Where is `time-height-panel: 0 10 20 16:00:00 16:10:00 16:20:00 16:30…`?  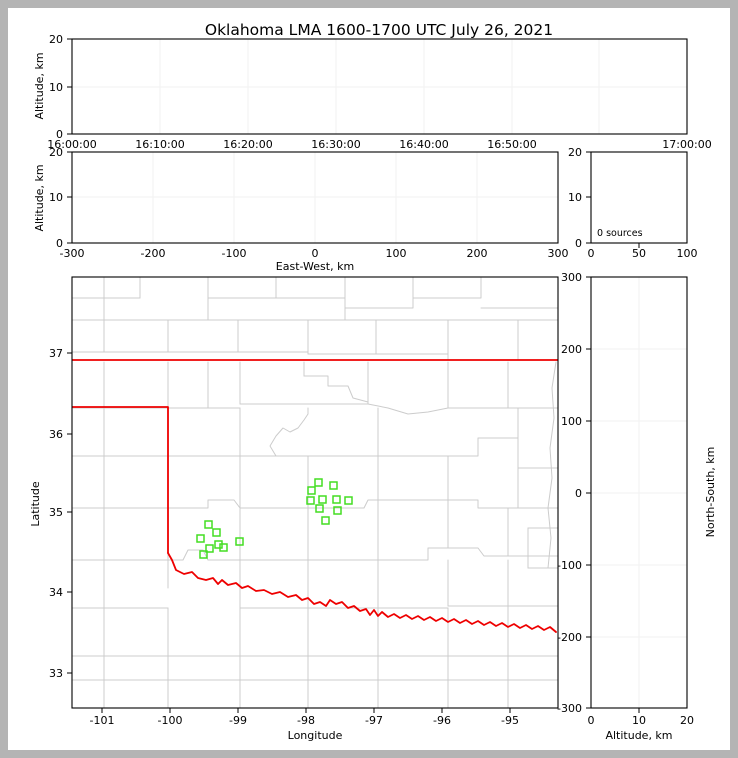
time-height-panel: 0 10 20 16:00:00 16:10:00 16:20:00 16:30… is located at coordinates (372, 92).